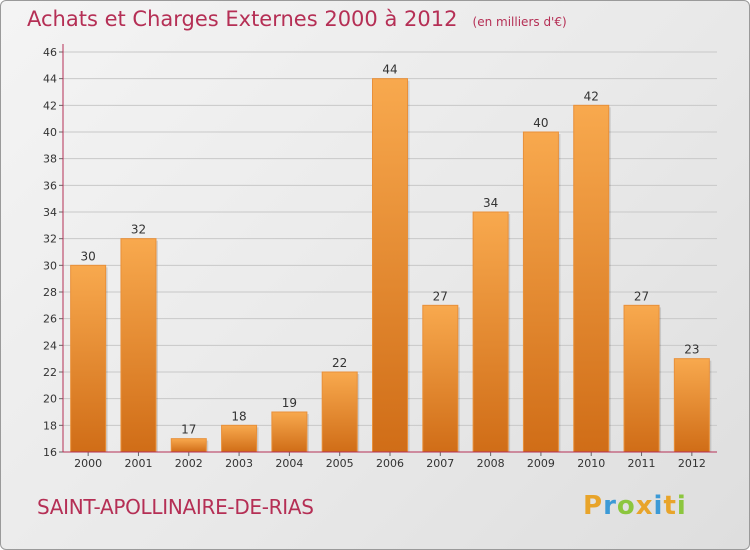 This screenshot has width=750, height=550. Describe the element at coordinates (670, 506) in the screenshot. I see `logo-letter: t` at that location.